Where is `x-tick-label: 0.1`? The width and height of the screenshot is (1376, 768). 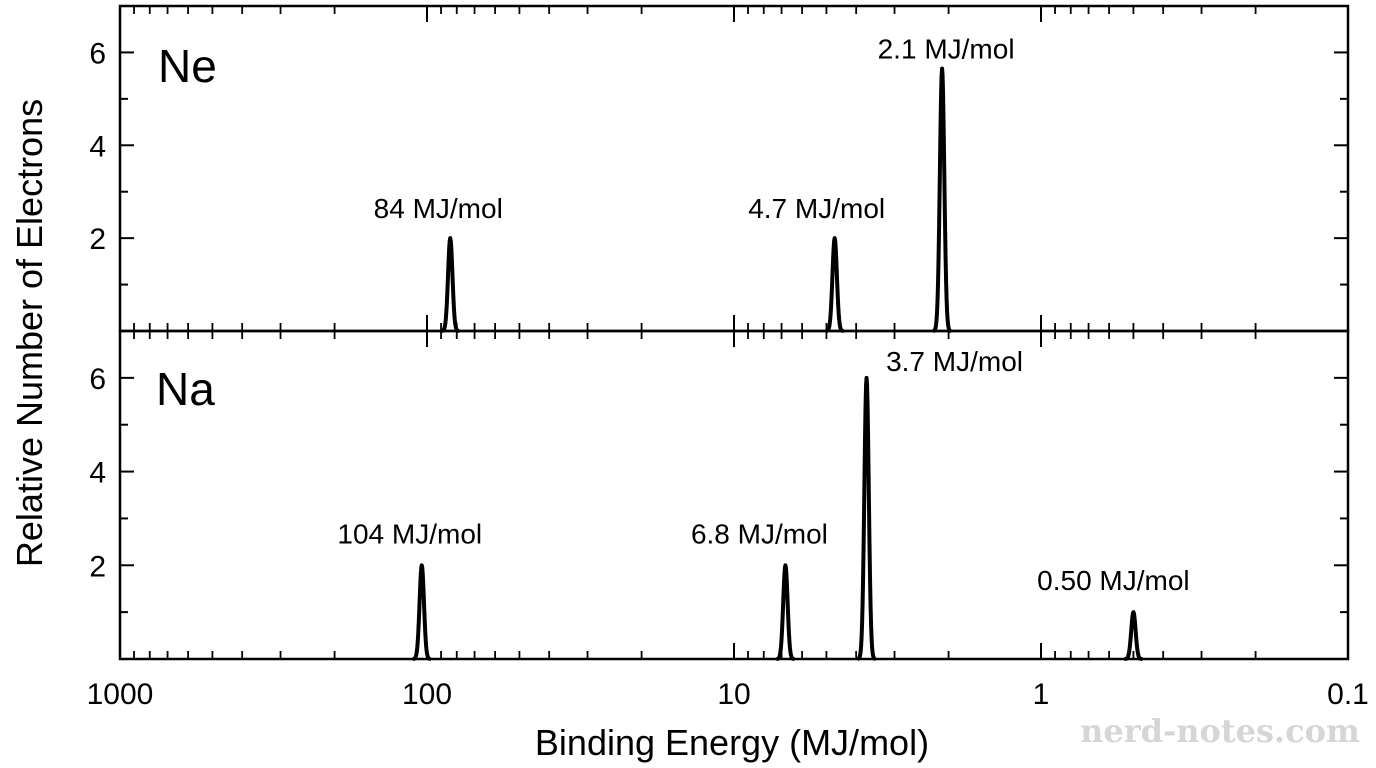
x-tick-label: 0.1 is located at coordinates (1348, 694).